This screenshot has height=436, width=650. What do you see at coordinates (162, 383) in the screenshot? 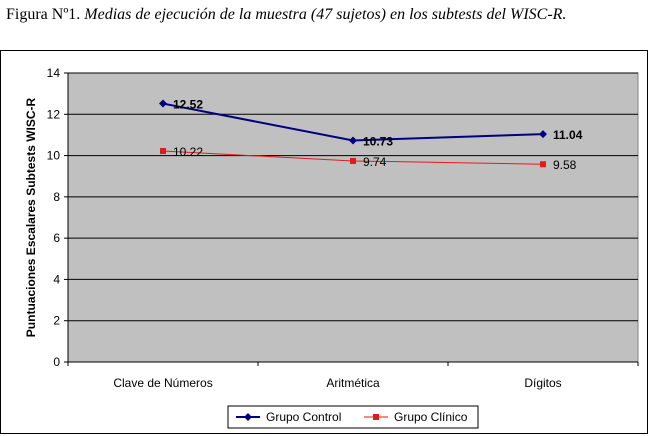
I see `x-tick-label: Clave de Números` at bounding box center [162, 383].